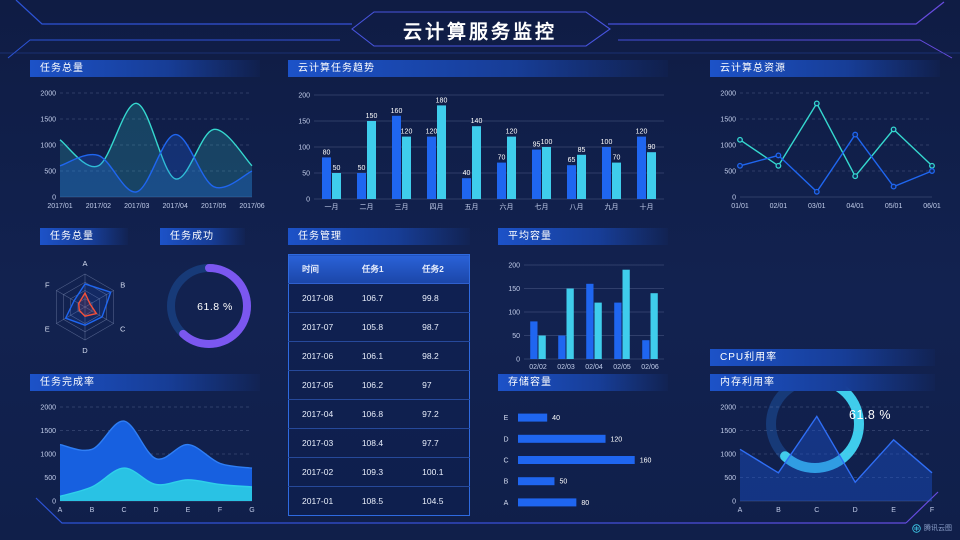 The image size is (960, 540). Describe the element at coordinates (572, 160) in the screenshot. I see `svg-text: 65` at that location.